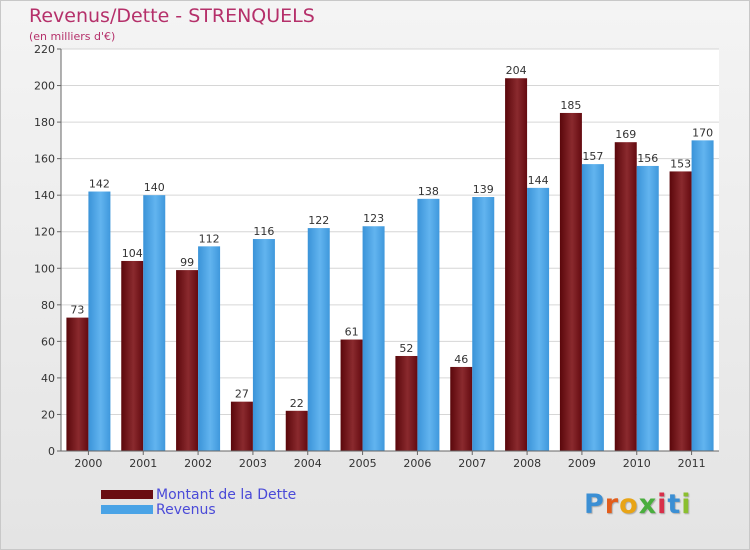  What do you see at coordinates (77, 310) in the screenshot?
I see `value-label-dette: 73` at bounding box center [77, 310].